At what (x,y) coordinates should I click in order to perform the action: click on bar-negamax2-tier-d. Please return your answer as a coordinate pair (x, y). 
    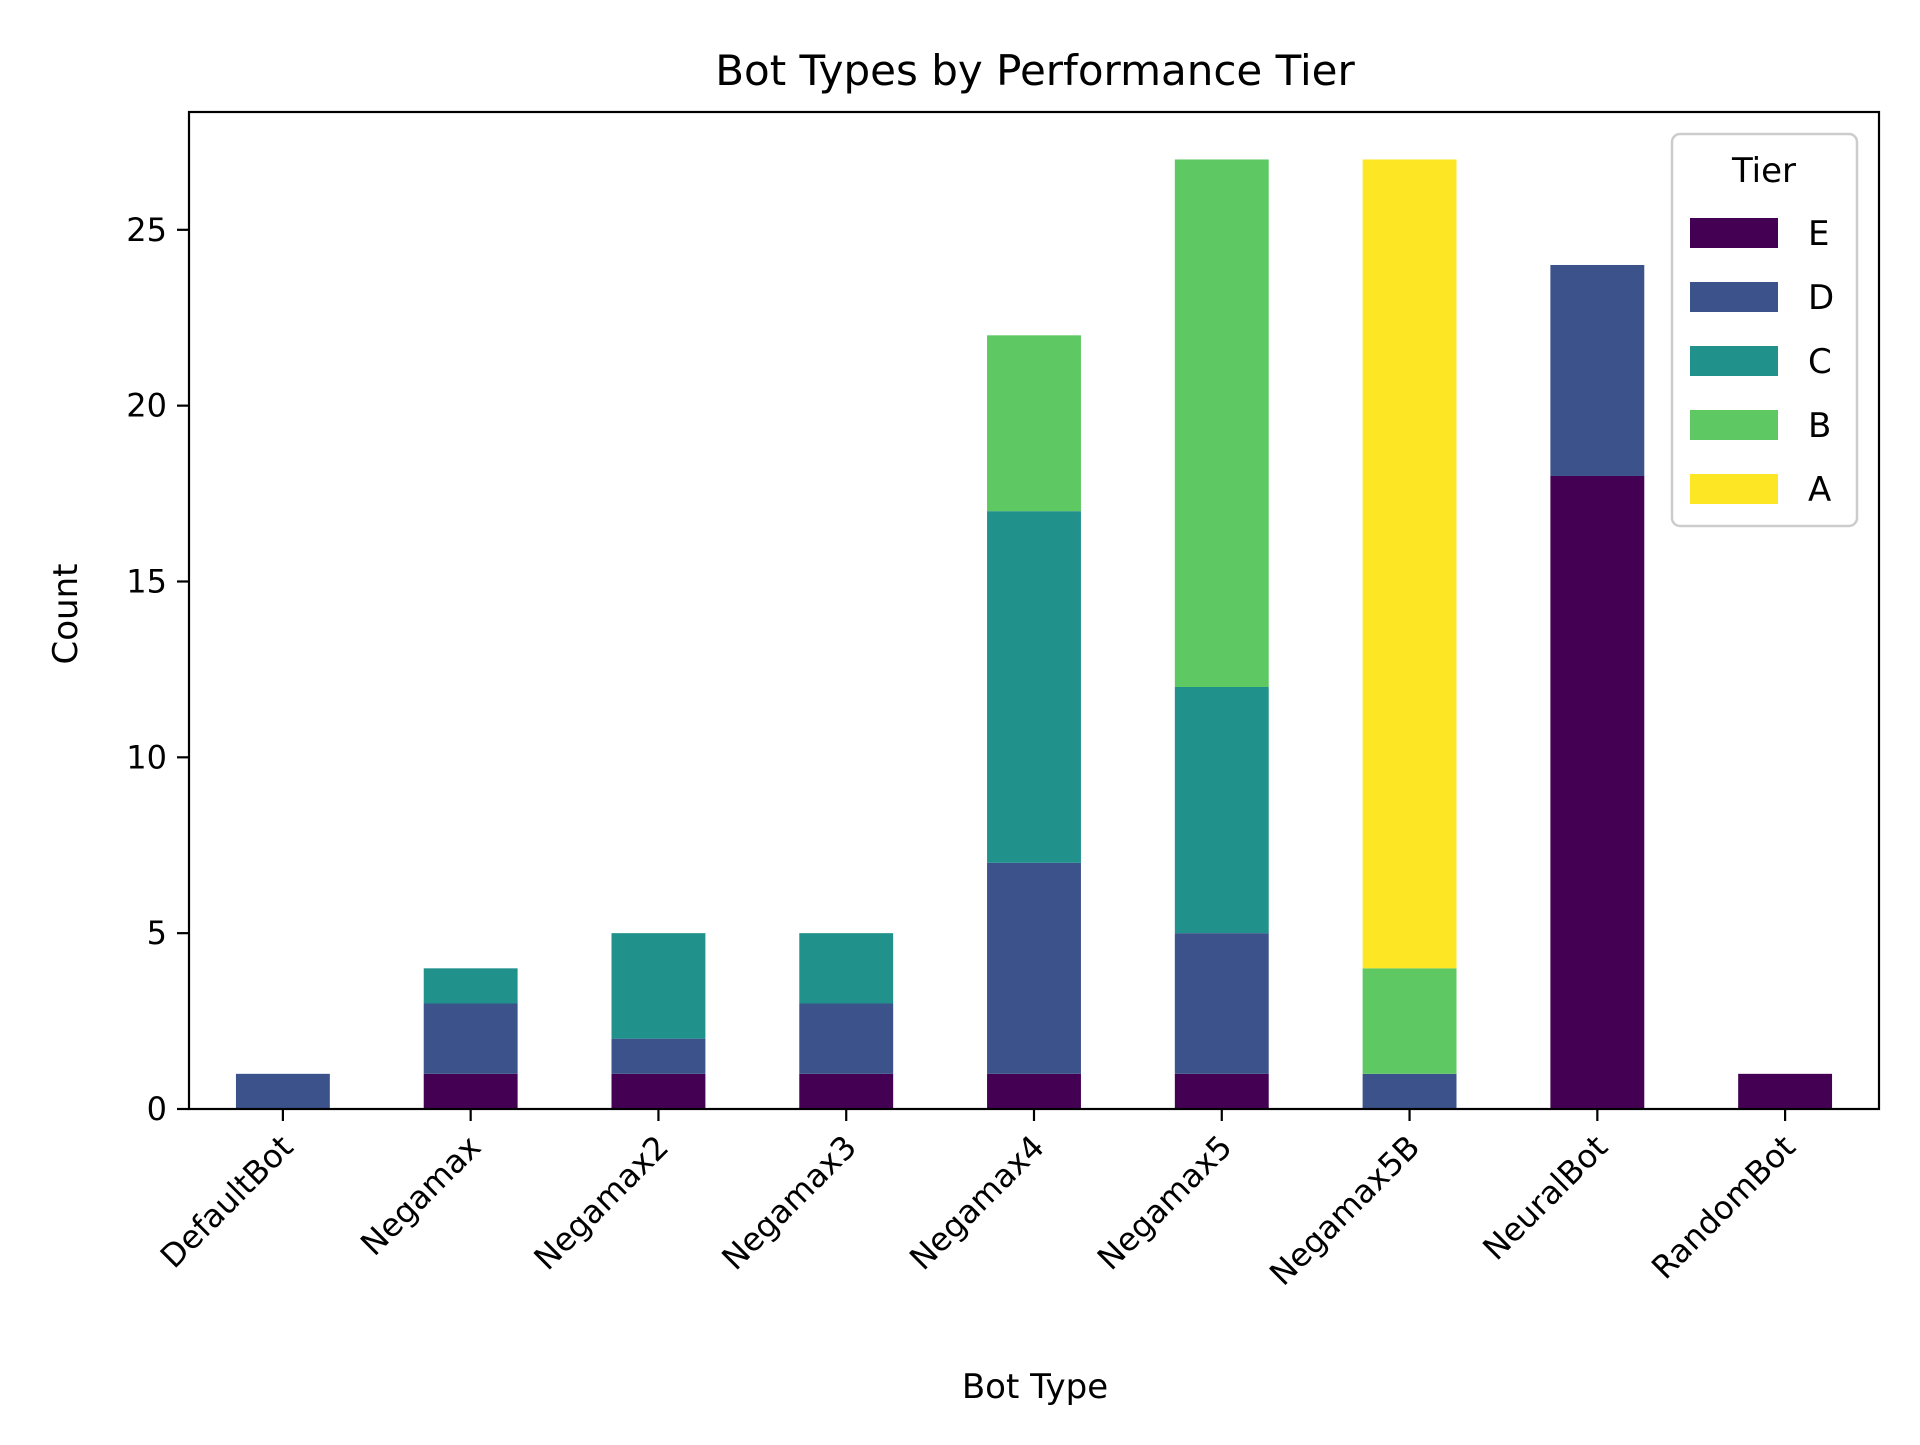
    Looking at the image, I should click on (658, 1056).